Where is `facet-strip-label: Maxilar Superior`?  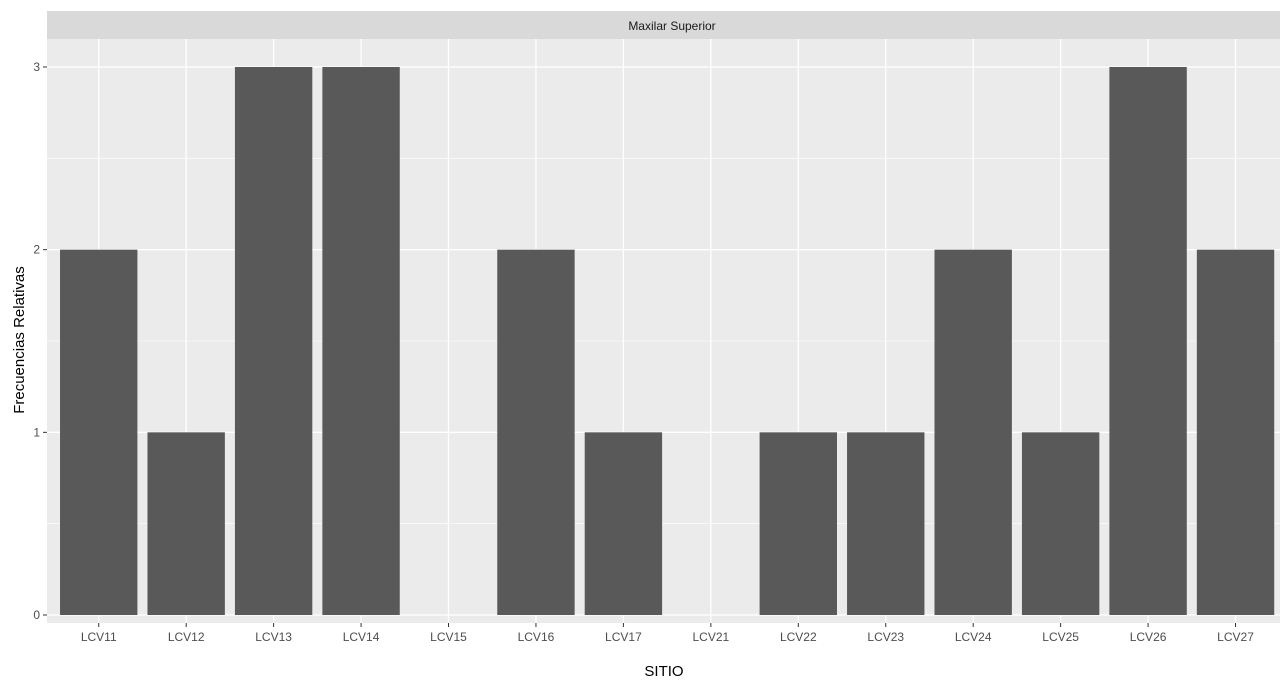
facet-strip-label: Maxilar Superior is located at coordinates (671, 26).